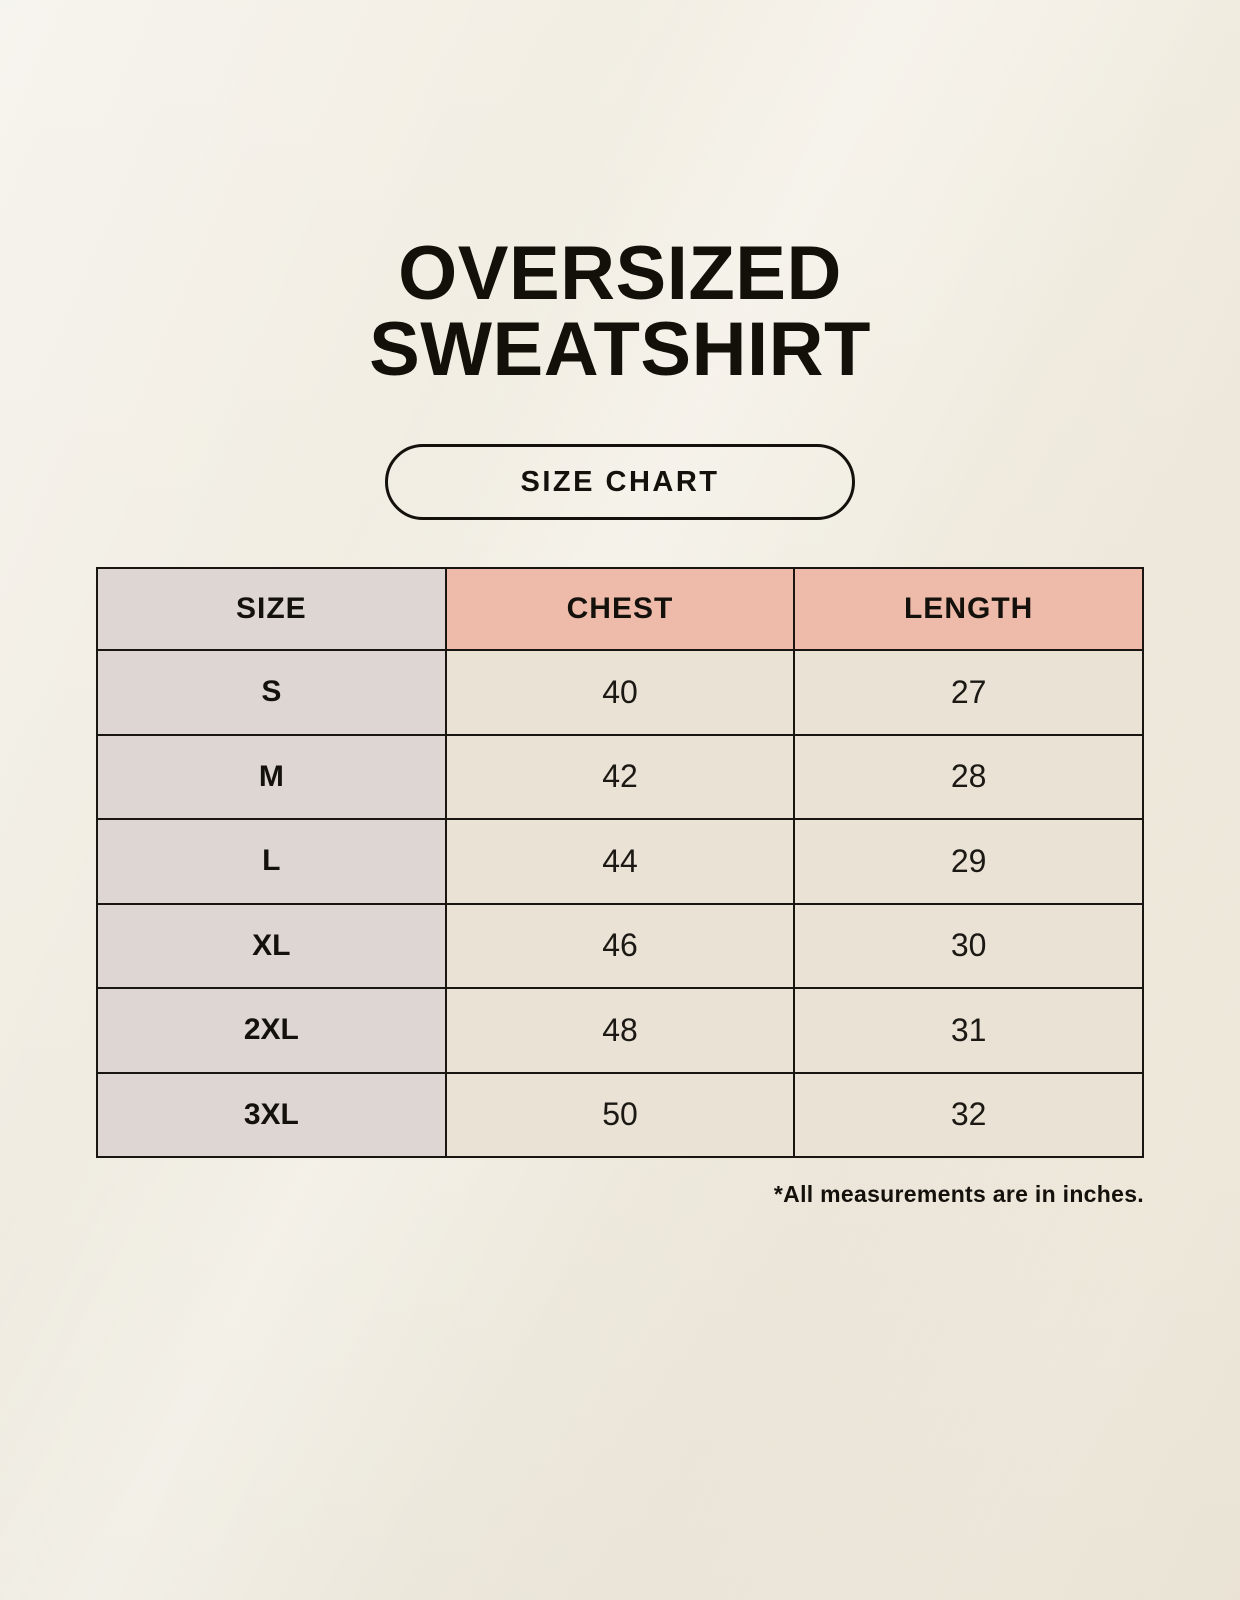 The width and height of the screenshot is (1240, 1600). Describe the element at coordinates (271, 861) in the screenshot. I see `size-cell: L` at that location.